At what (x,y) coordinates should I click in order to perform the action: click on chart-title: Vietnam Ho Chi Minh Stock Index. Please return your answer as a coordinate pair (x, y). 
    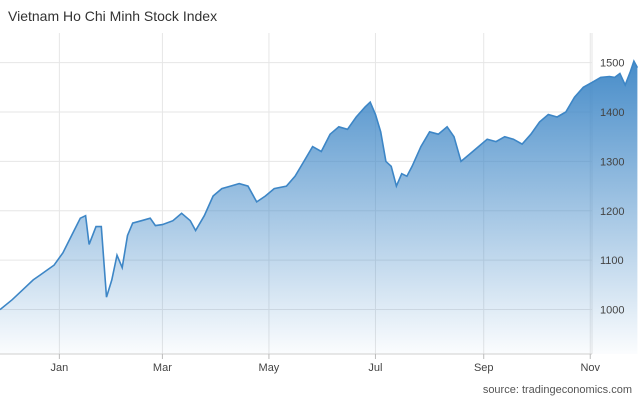
    Looking at the image, I should click on (113, 16).